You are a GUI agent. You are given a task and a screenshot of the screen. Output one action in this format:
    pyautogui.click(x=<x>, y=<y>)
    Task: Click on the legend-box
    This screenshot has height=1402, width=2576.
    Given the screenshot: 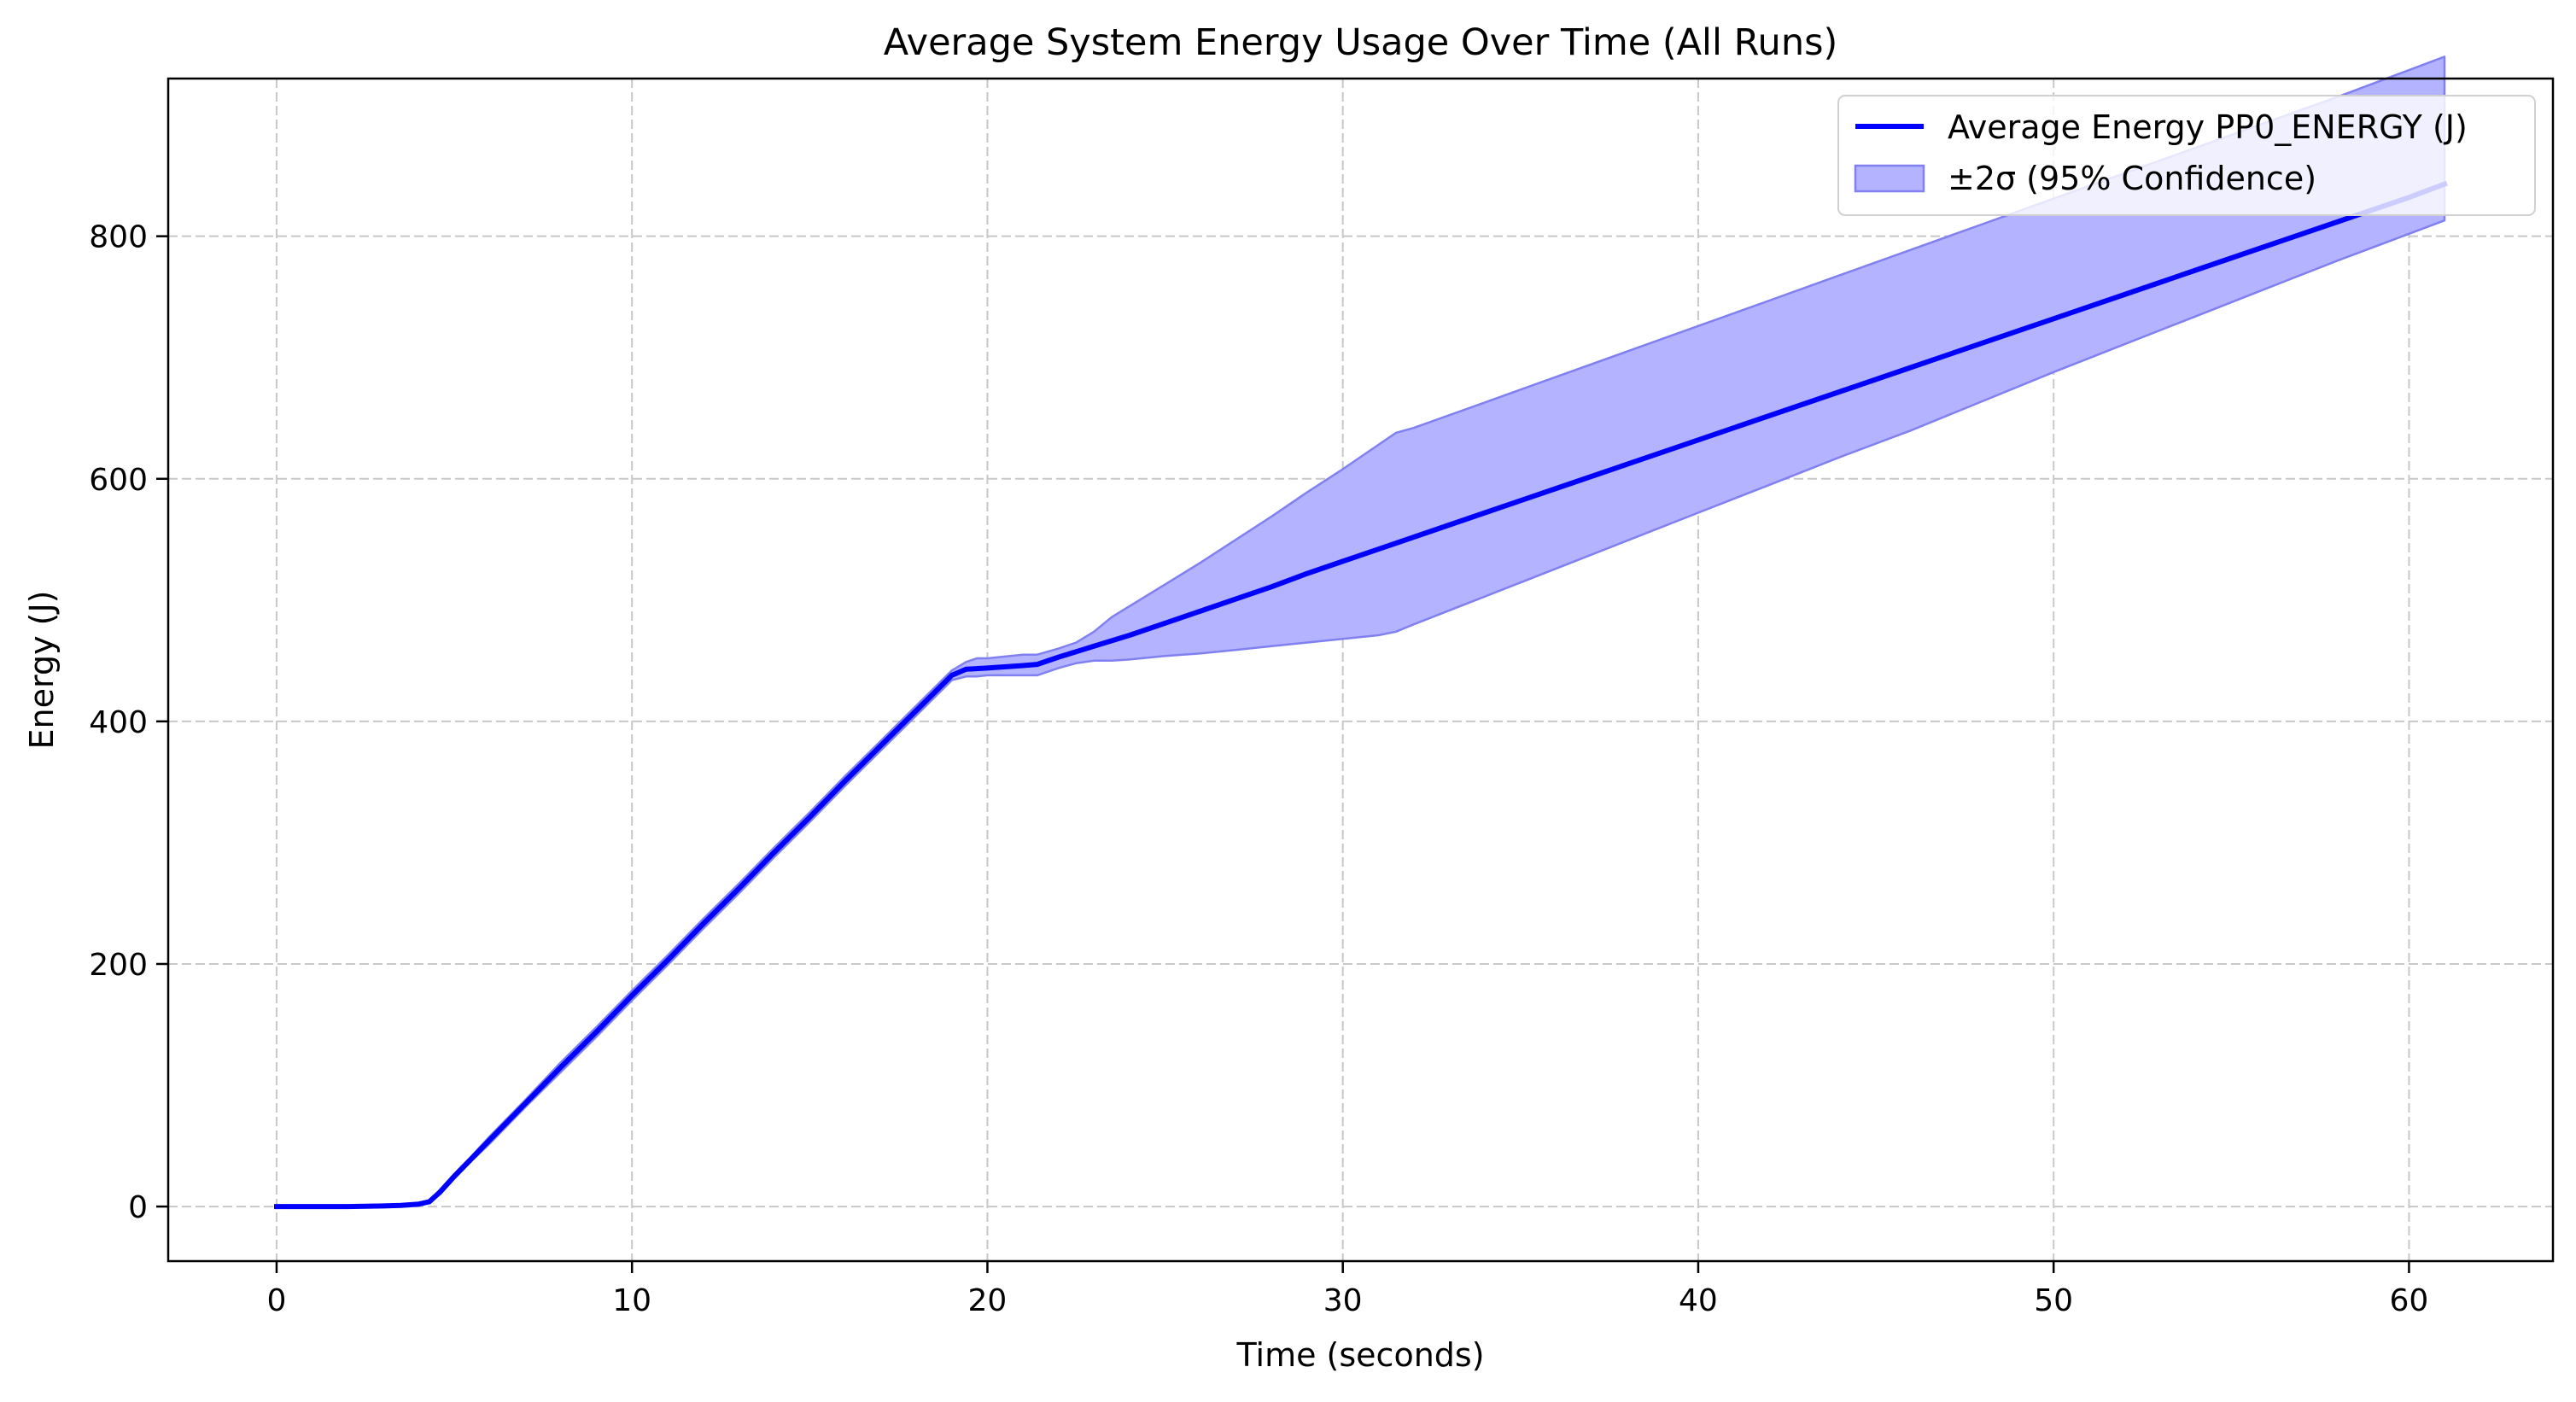 What is the action you would take?
    pyautogui.click(x=2186, y=156)
    